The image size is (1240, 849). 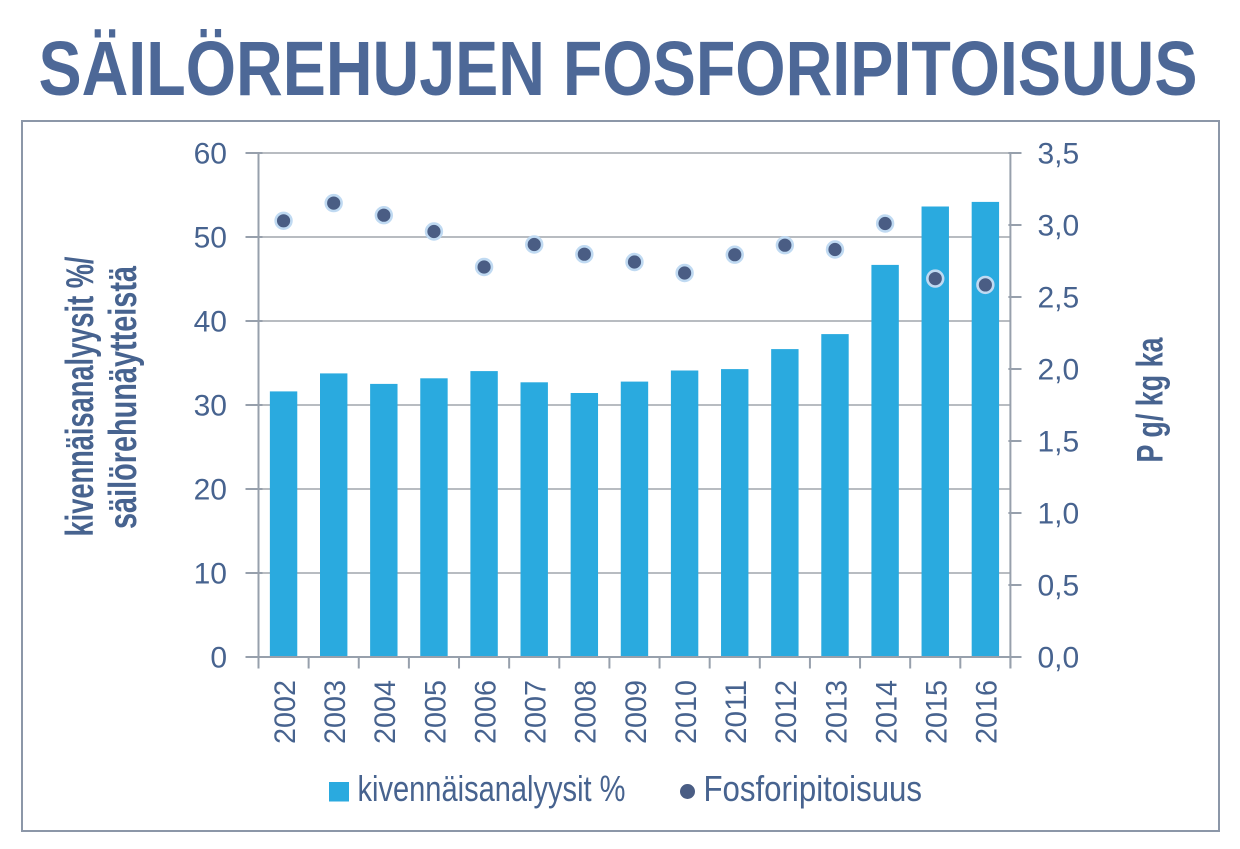 I want to click on svg-text: 2014, so click(x=886, y=712).